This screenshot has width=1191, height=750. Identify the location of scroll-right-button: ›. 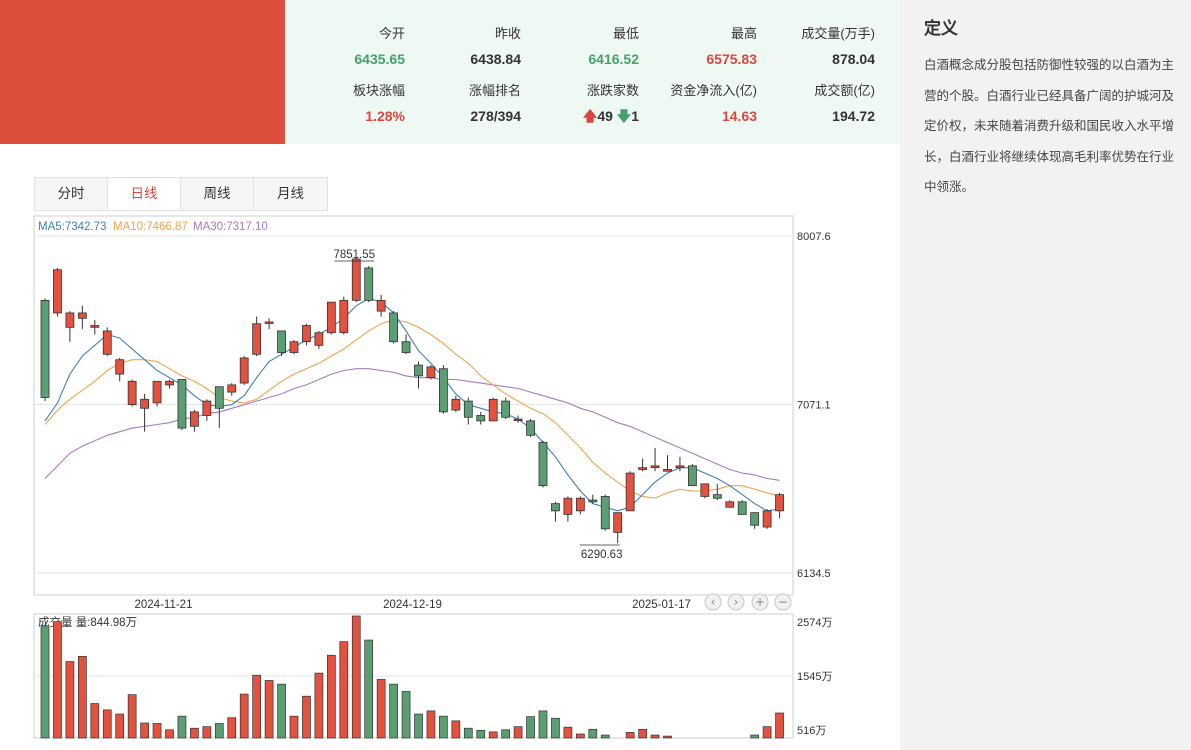
(736, 602).